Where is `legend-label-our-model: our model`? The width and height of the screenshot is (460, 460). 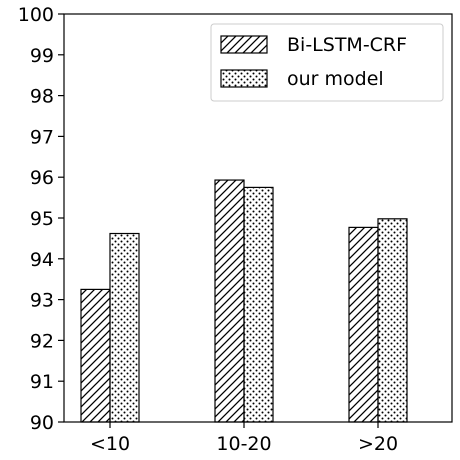
legend-label-our-model: our model is located at coordinates (335, 79).